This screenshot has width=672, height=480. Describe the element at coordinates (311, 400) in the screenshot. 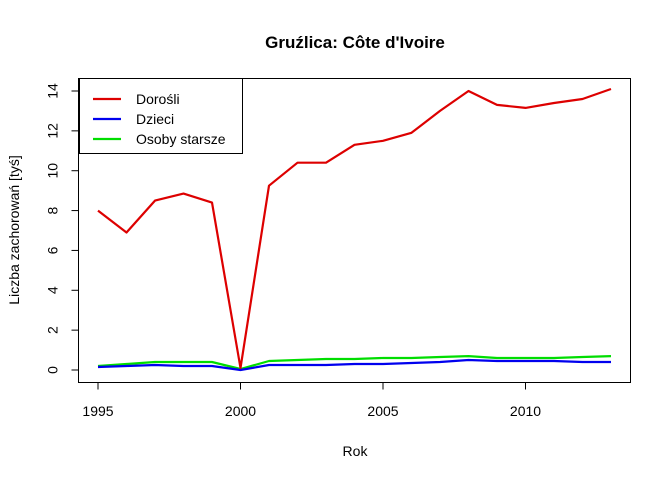

I see `x-axis: 1995 2000 2005 2010` at that location.